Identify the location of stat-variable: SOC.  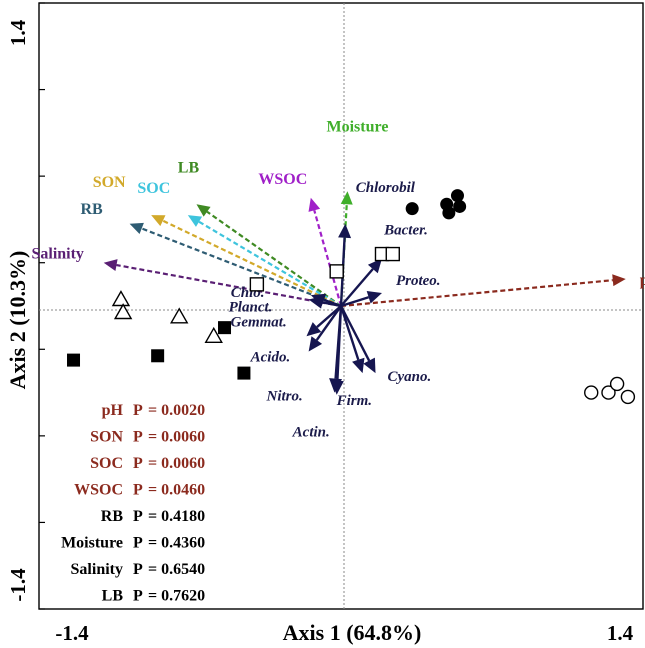
(106, 463).